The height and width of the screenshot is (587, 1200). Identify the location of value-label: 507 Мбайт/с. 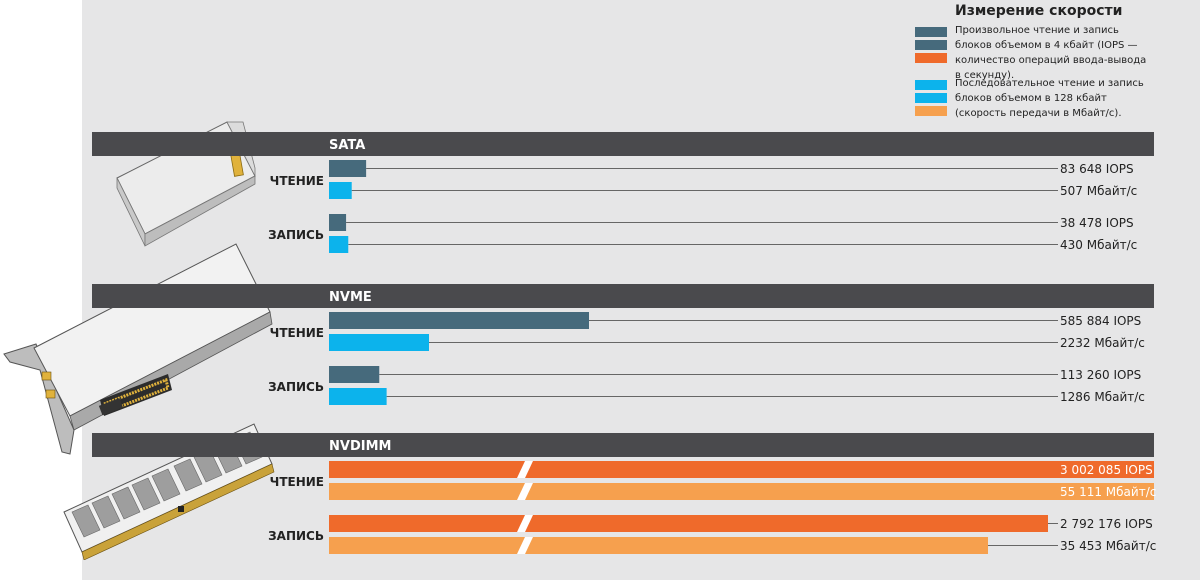
(1098, 191).